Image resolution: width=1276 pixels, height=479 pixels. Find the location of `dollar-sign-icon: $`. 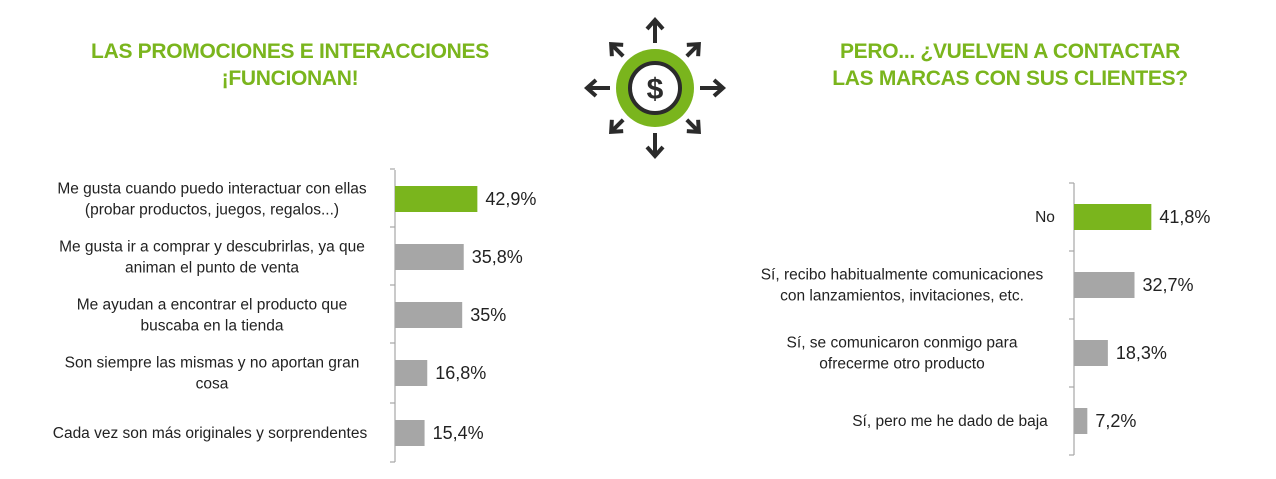

dollar-sign-icon: $ is located at coordinates (655, 89).